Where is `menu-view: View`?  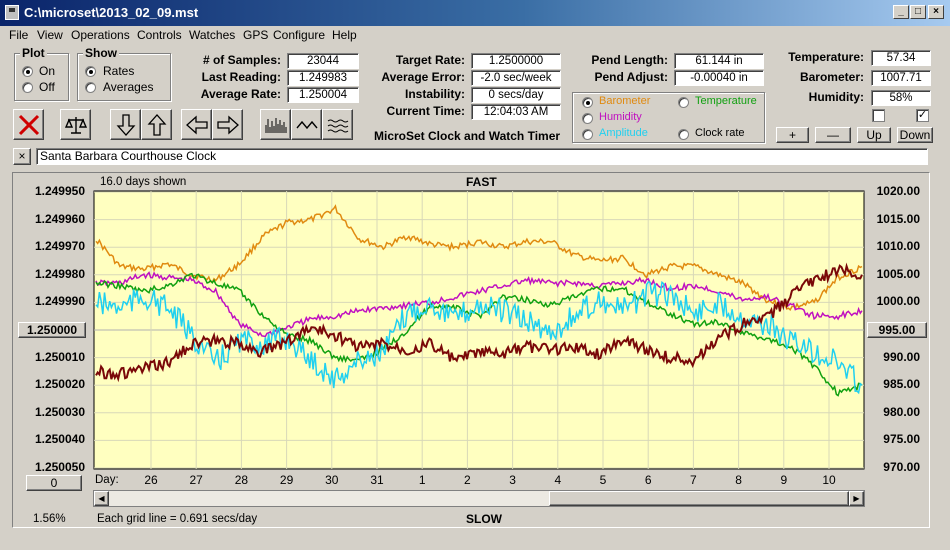
menu-view: View is located at coordinates (50, 35).